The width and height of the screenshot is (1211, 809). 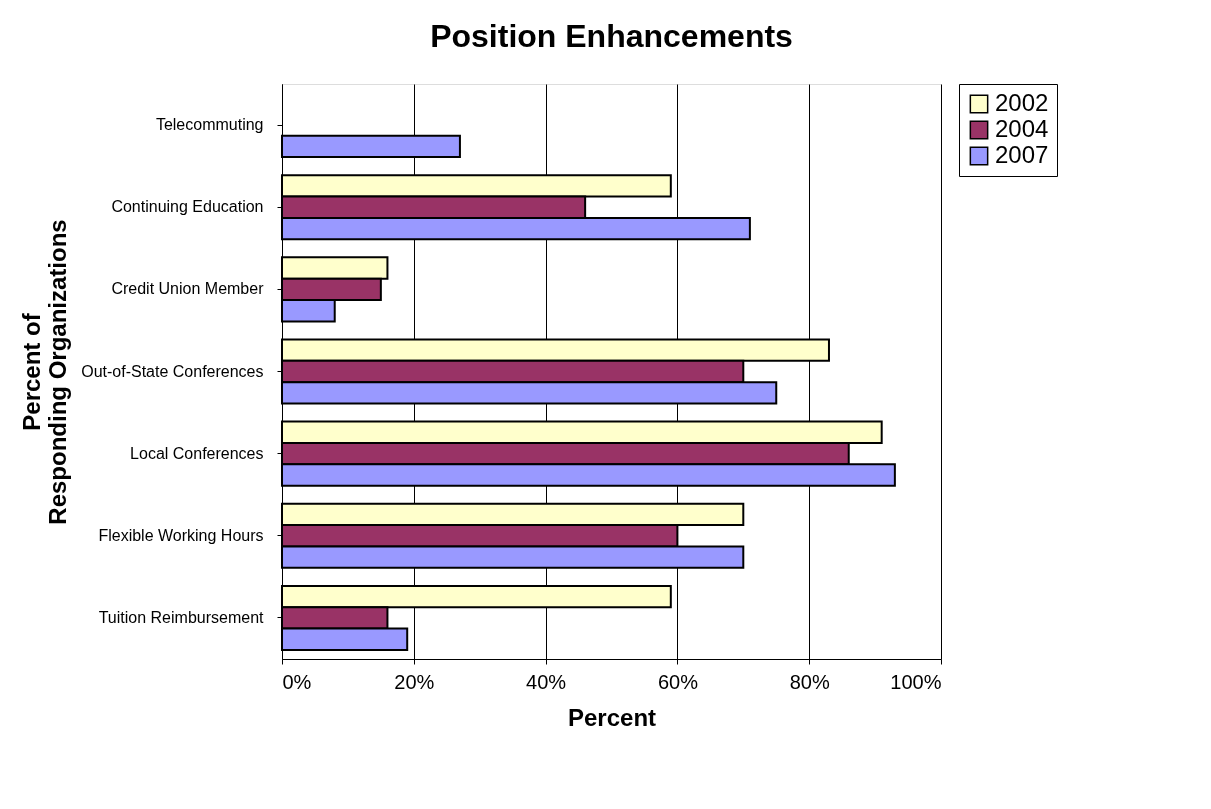 What do you see at coordinates (809, 681) in the screenshot?
I see `x-tick-label: 80%` at bounding box center [809, 681].